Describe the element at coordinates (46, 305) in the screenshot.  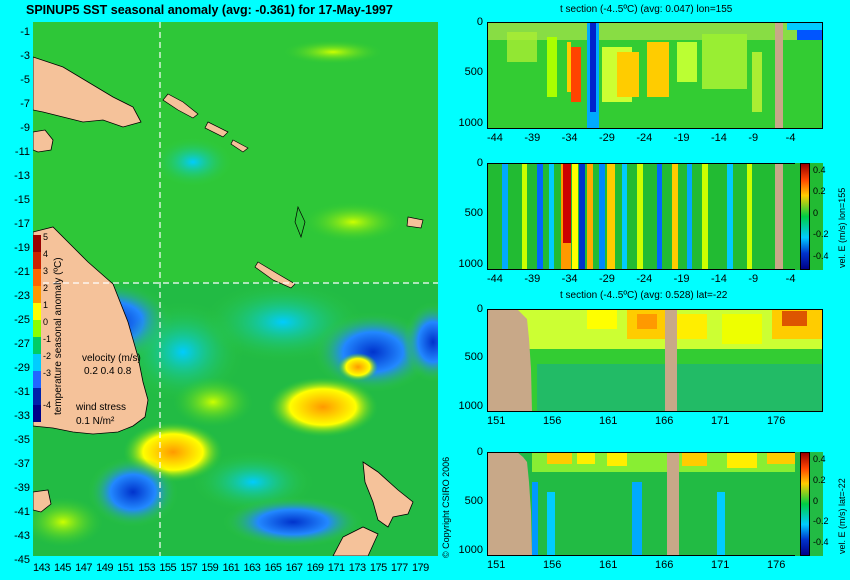
I see `cbar-tick: 1` at that location.